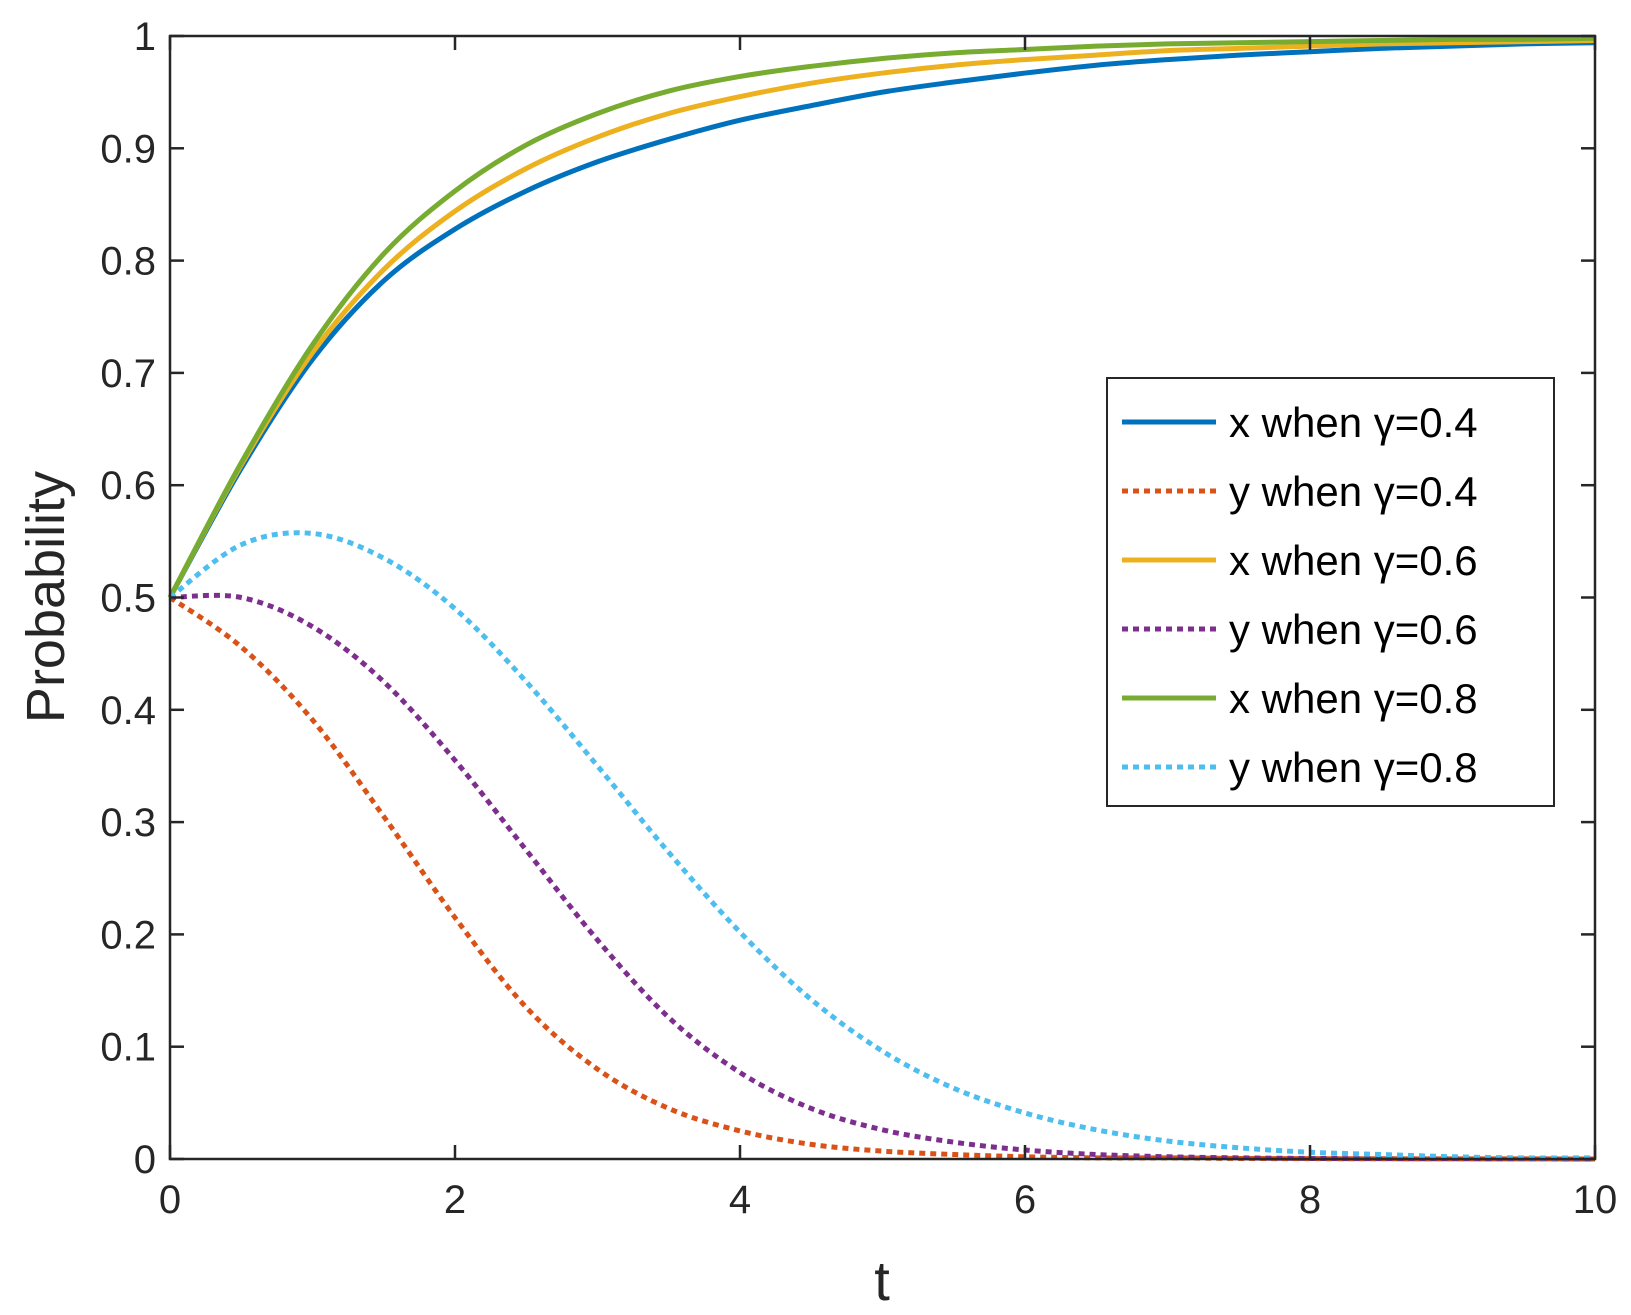 This screenshot has width=1631, height=1315. I want to click on y-tick-label: 0, so click(145, 1160).